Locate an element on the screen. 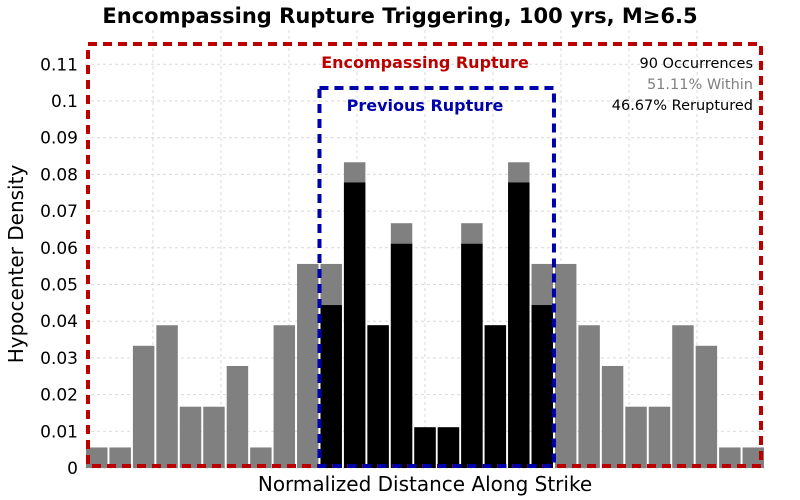 The image size is (800, 500). y-tick-label: 0.1 is located at coordinates (64, 102).